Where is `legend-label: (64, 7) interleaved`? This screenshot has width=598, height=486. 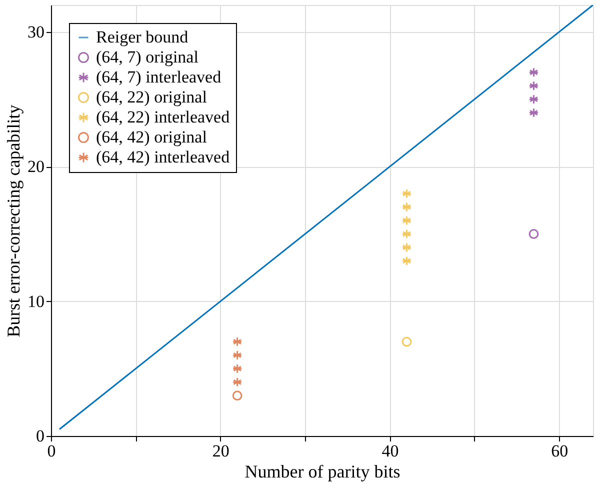 legend-label: (64, 7) interleaved is located at coordinates (159, 77).